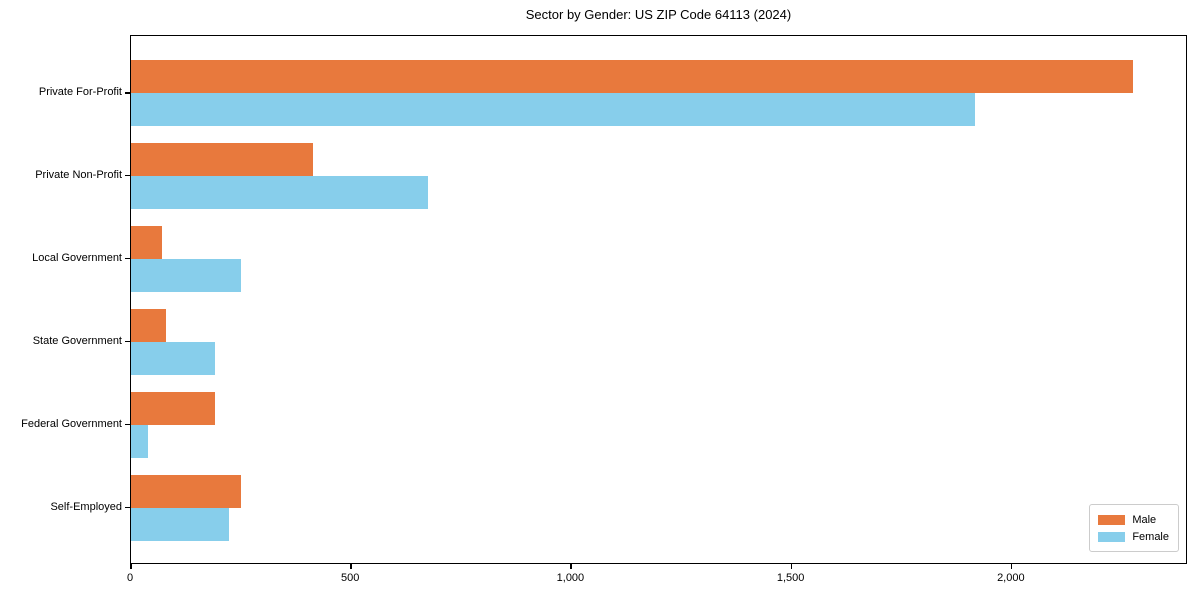 This screenshot has height=600, width=1200. I want to click on legend: Male Female, so click(1134, 528).